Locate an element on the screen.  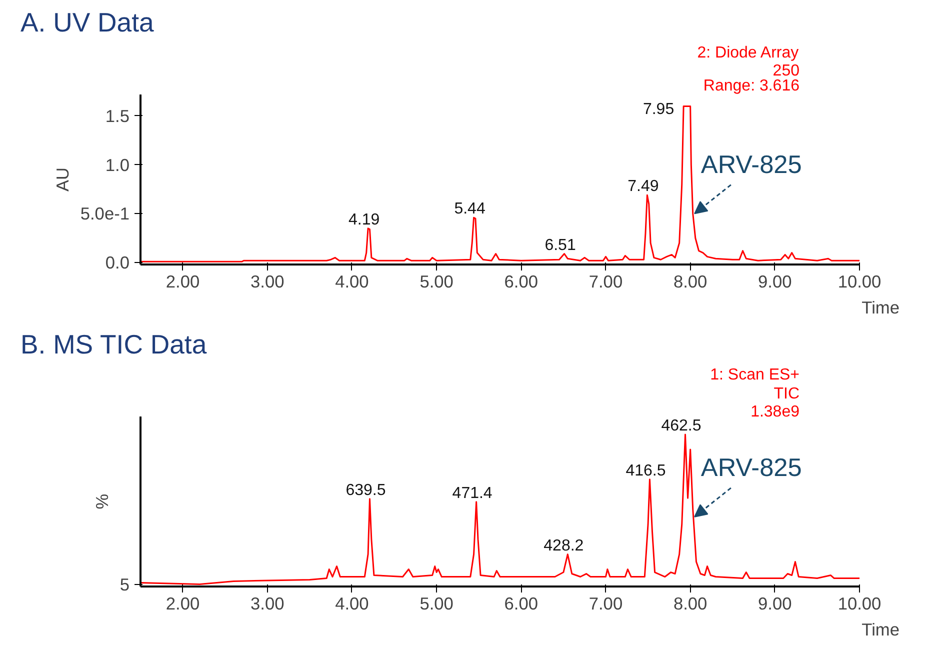
annotation: 6.51 is located at coordinates (560, 245).